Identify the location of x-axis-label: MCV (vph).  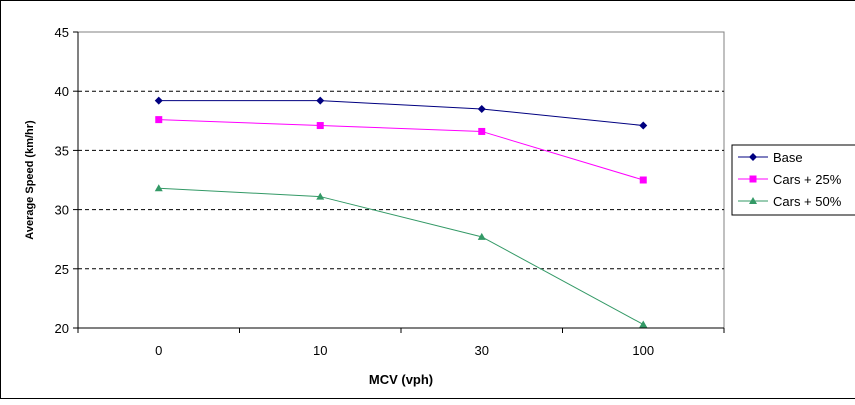
(401, 379).